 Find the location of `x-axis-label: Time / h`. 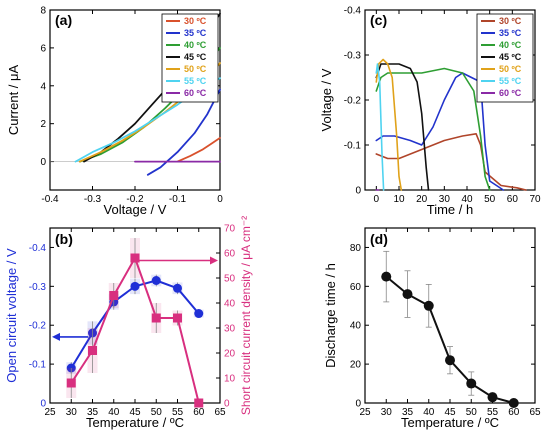

x-axis-label: Time / h is located at coordinates (450, 209).